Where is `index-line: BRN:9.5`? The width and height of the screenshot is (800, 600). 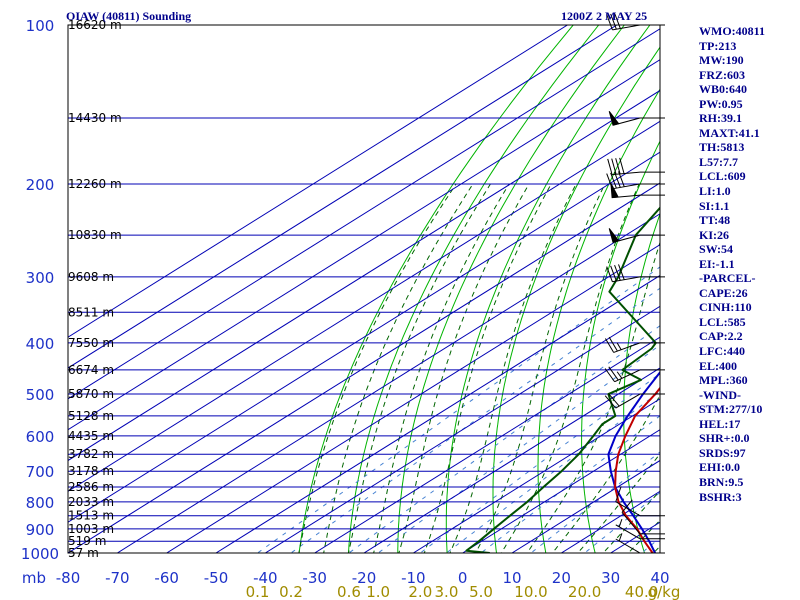 index-line: BRN:9.5 is located at coordinates (721, 481).